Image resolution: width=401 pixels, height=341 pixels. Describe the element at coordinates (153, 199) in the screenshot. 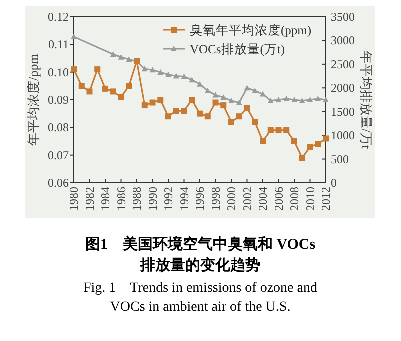

I see `x-tick-label: 1990` at that location.